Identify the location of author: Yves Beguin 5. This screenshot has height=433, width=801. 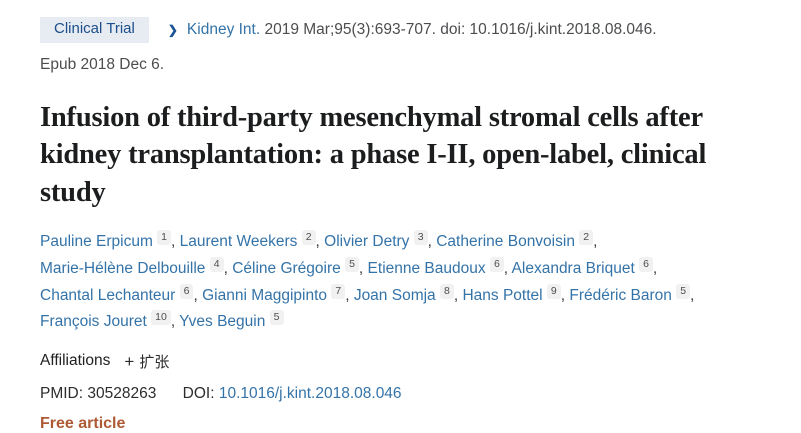
(231, 320).